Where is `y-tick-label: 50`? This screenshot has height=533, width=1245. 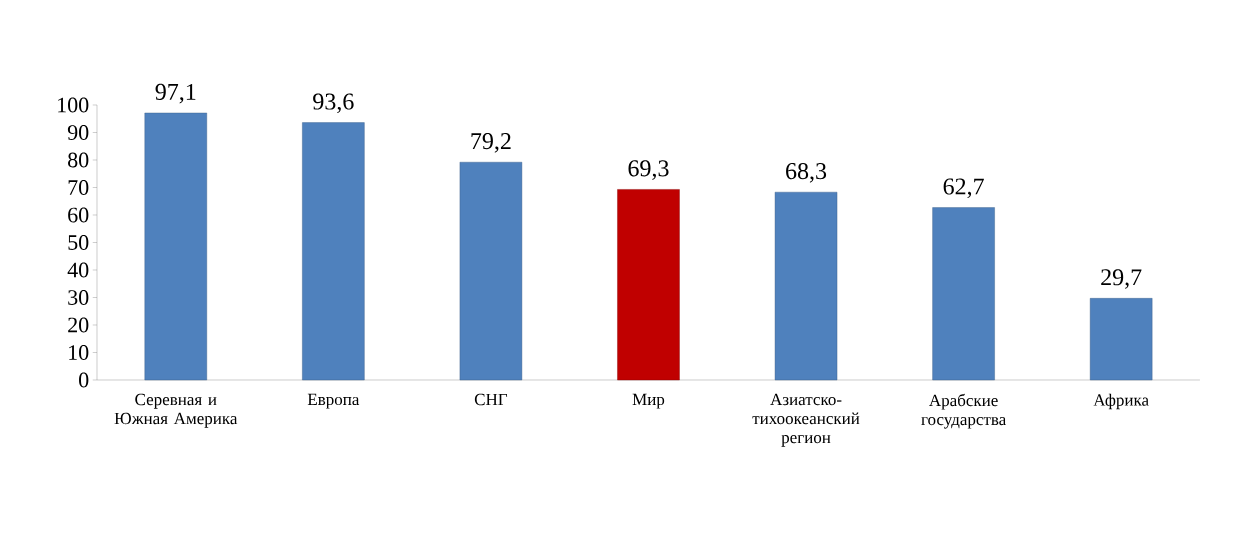 y-tick-label: 50 is located at coordinates (78, 242).